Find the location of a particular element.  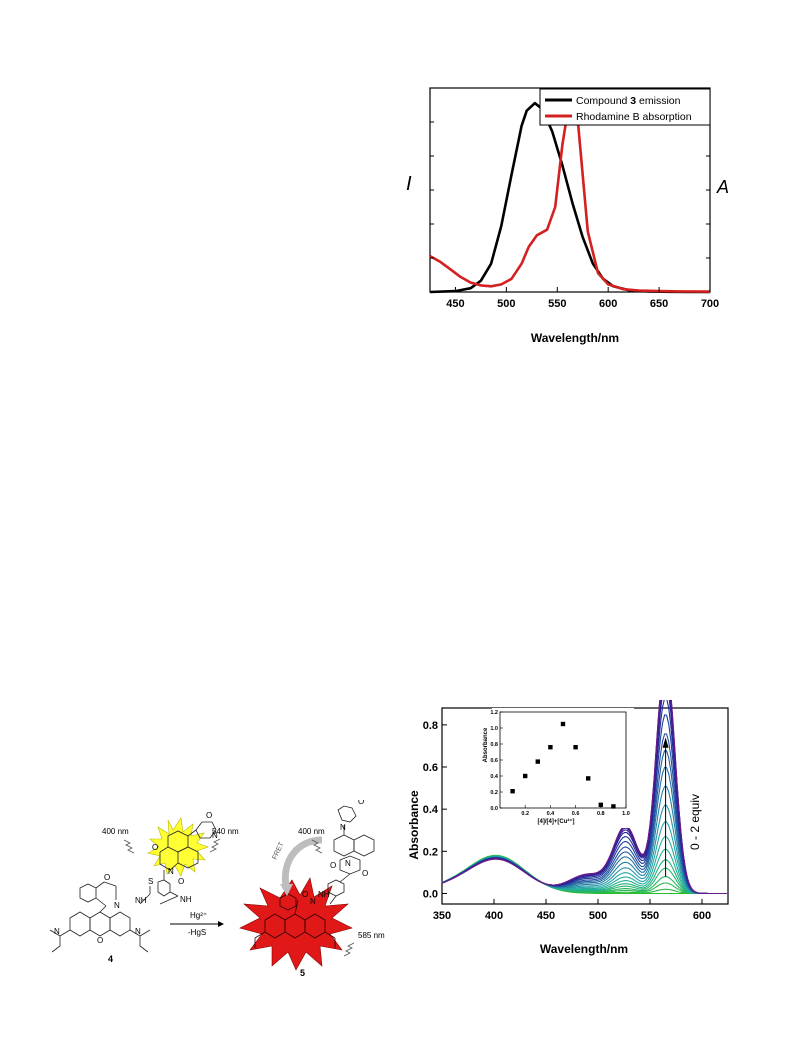

naphthalimide-structure-b is located at coordinates (351, 855).